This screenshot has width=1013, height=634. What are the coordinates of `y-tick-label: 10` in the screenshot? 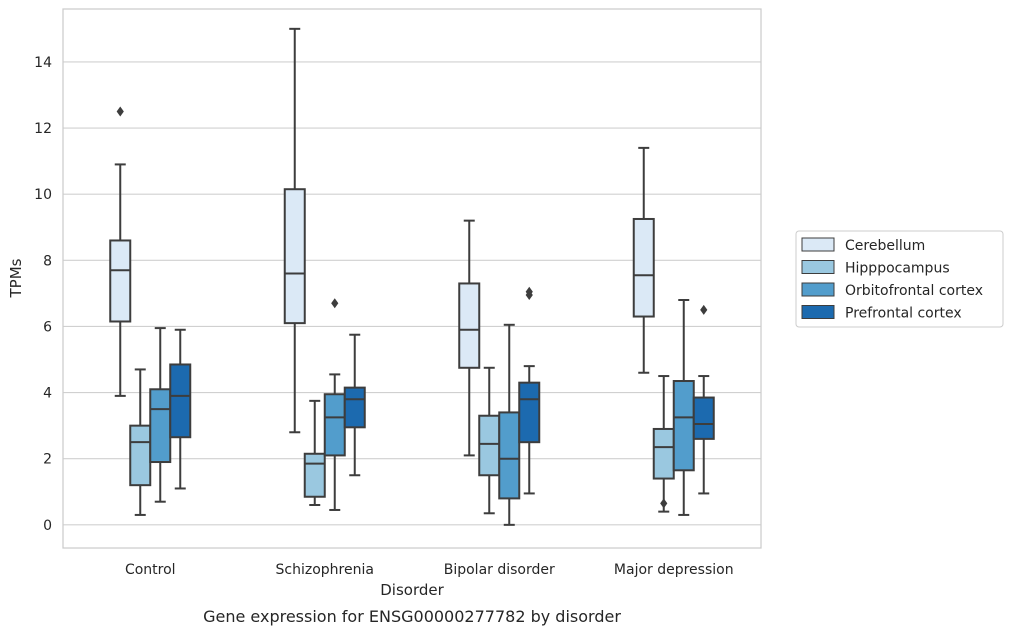 It's located at (43, 195).